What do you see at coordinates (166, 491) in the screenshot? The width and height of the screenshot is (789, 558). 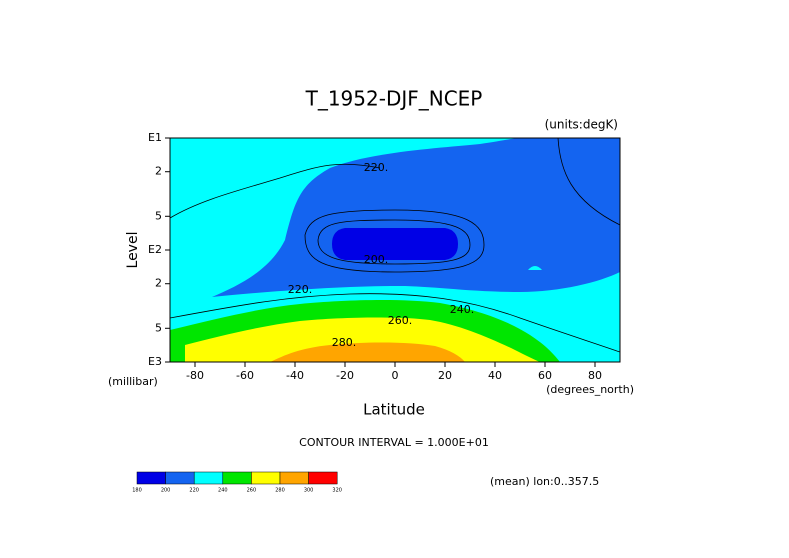 I see `colorbar-label: 200` at bounding box center [166, 491].